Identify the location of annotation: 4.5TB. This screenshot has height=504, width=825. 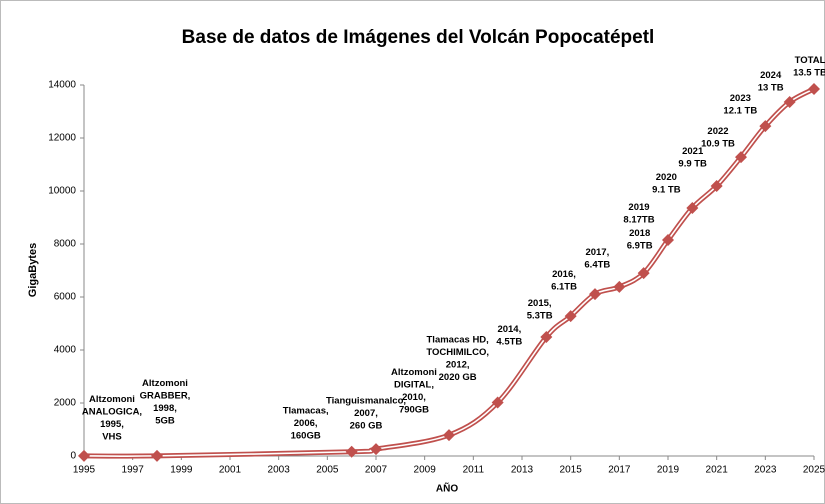
(509, 342).